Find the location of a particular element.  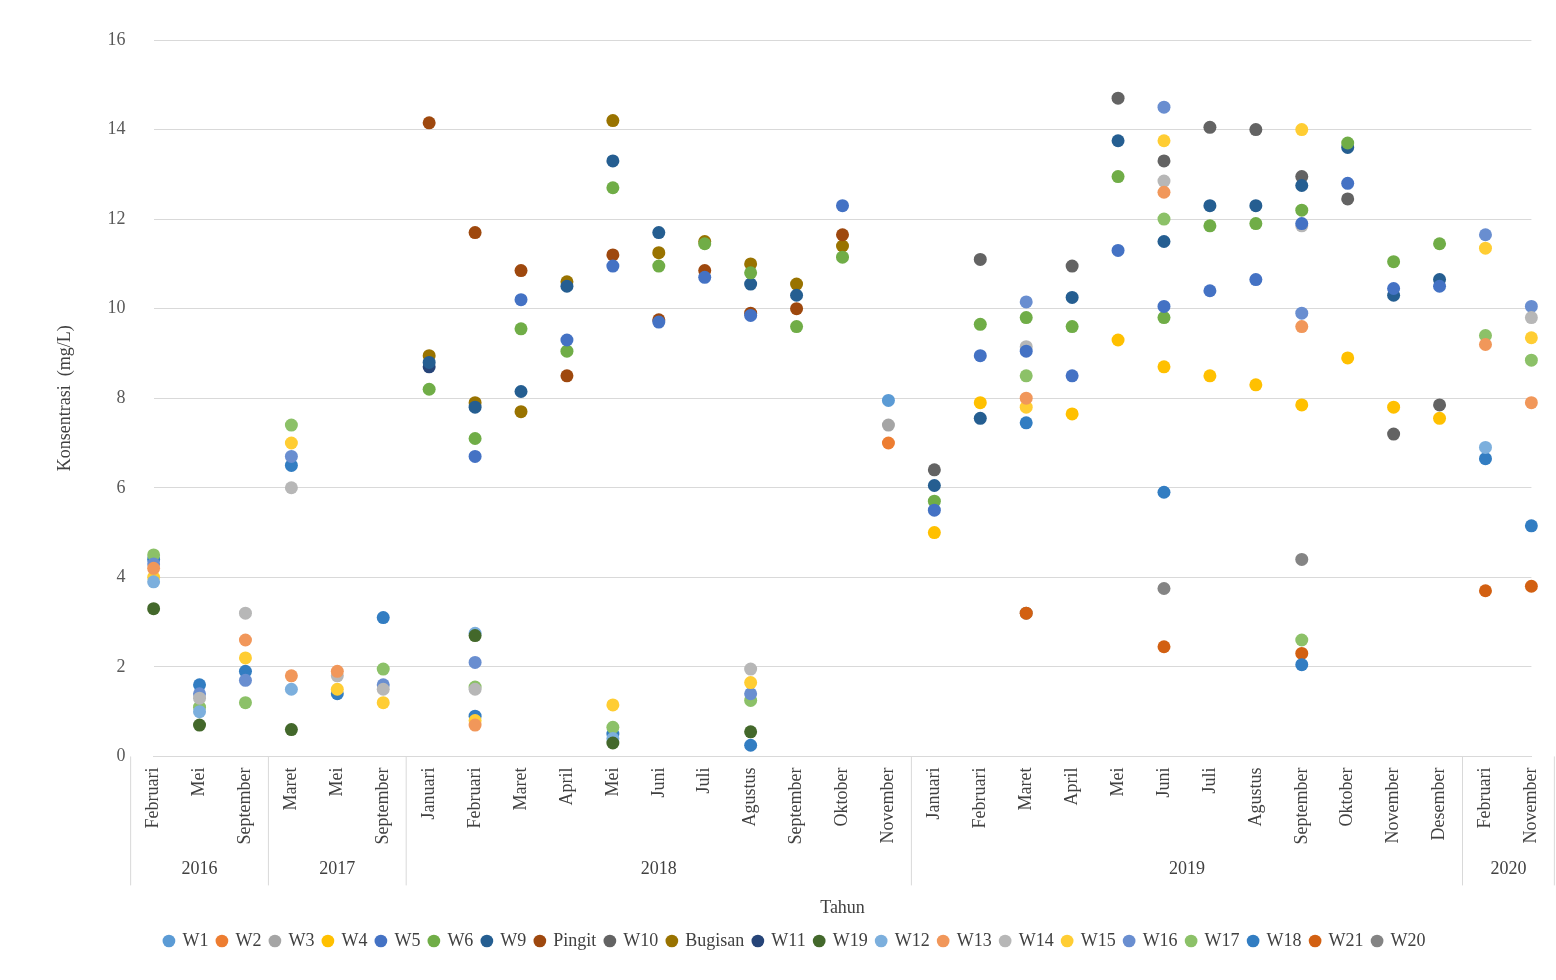

legend-label: W3 is located at coordinates (301, 939).